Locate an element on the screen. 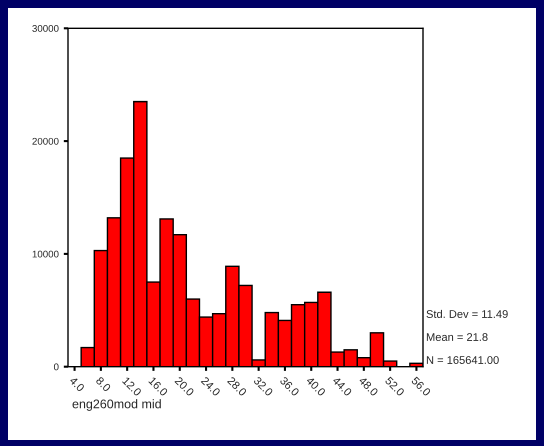  x-tick-label: 36.0 is located at coordinates (289, 386).